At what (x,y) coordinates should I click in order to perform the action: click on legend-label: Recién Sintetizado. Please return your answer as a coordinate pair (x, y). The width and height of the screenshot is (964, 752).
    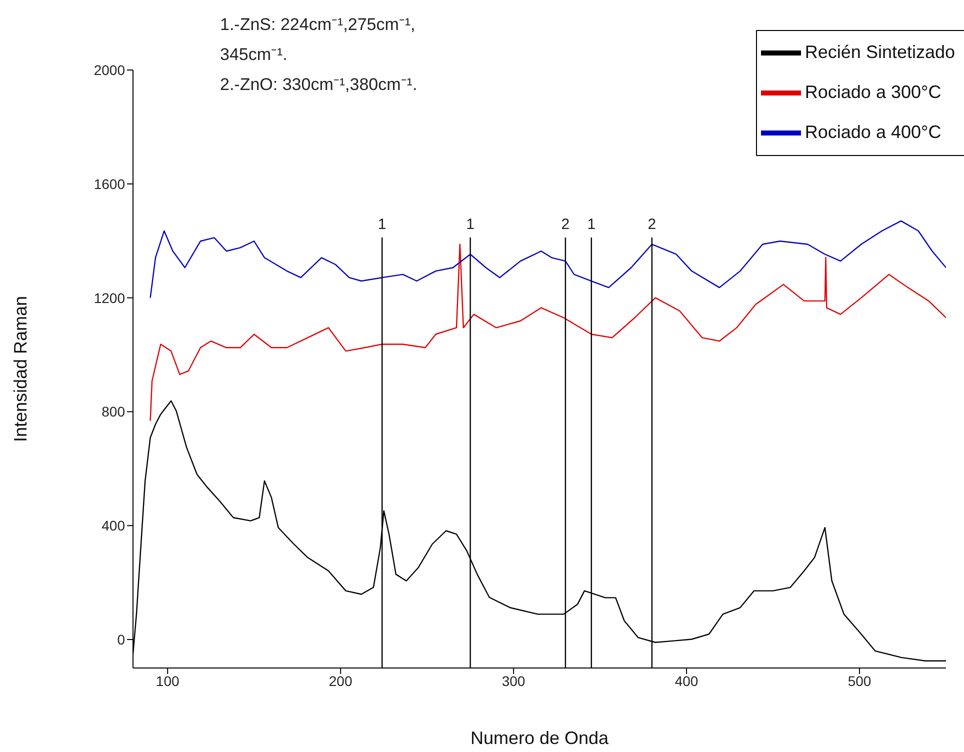
    Looking at the image, I should click on (879, 52).